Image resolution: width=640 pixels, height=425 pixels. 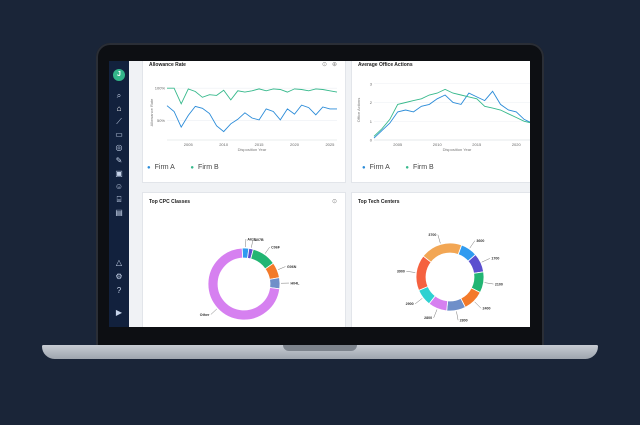 I want to click on y-tick-label: 50%, so click(x=161, y=120).